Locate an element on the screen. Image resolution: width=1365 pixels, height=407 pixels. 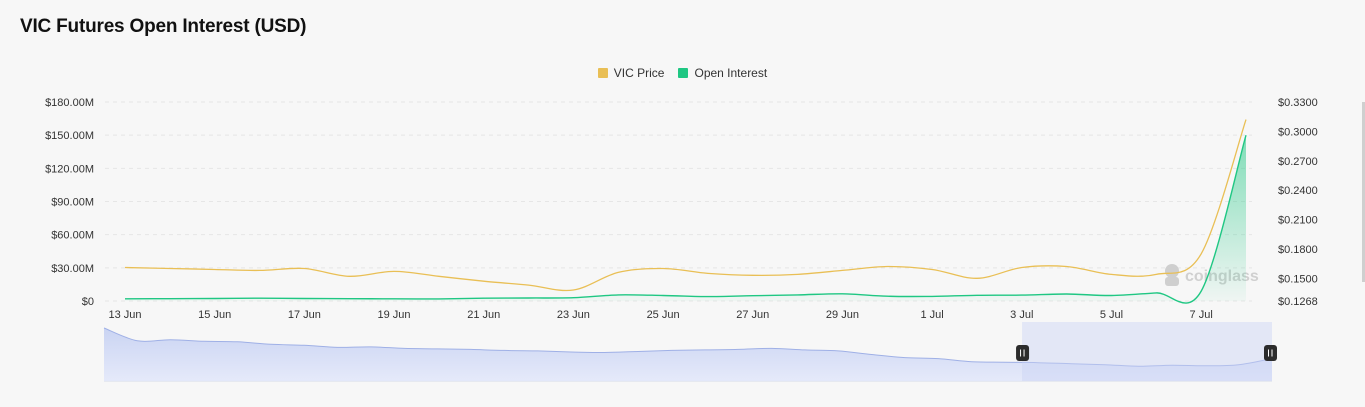
navigator-handle-left is located at coordinates (1023, 353).